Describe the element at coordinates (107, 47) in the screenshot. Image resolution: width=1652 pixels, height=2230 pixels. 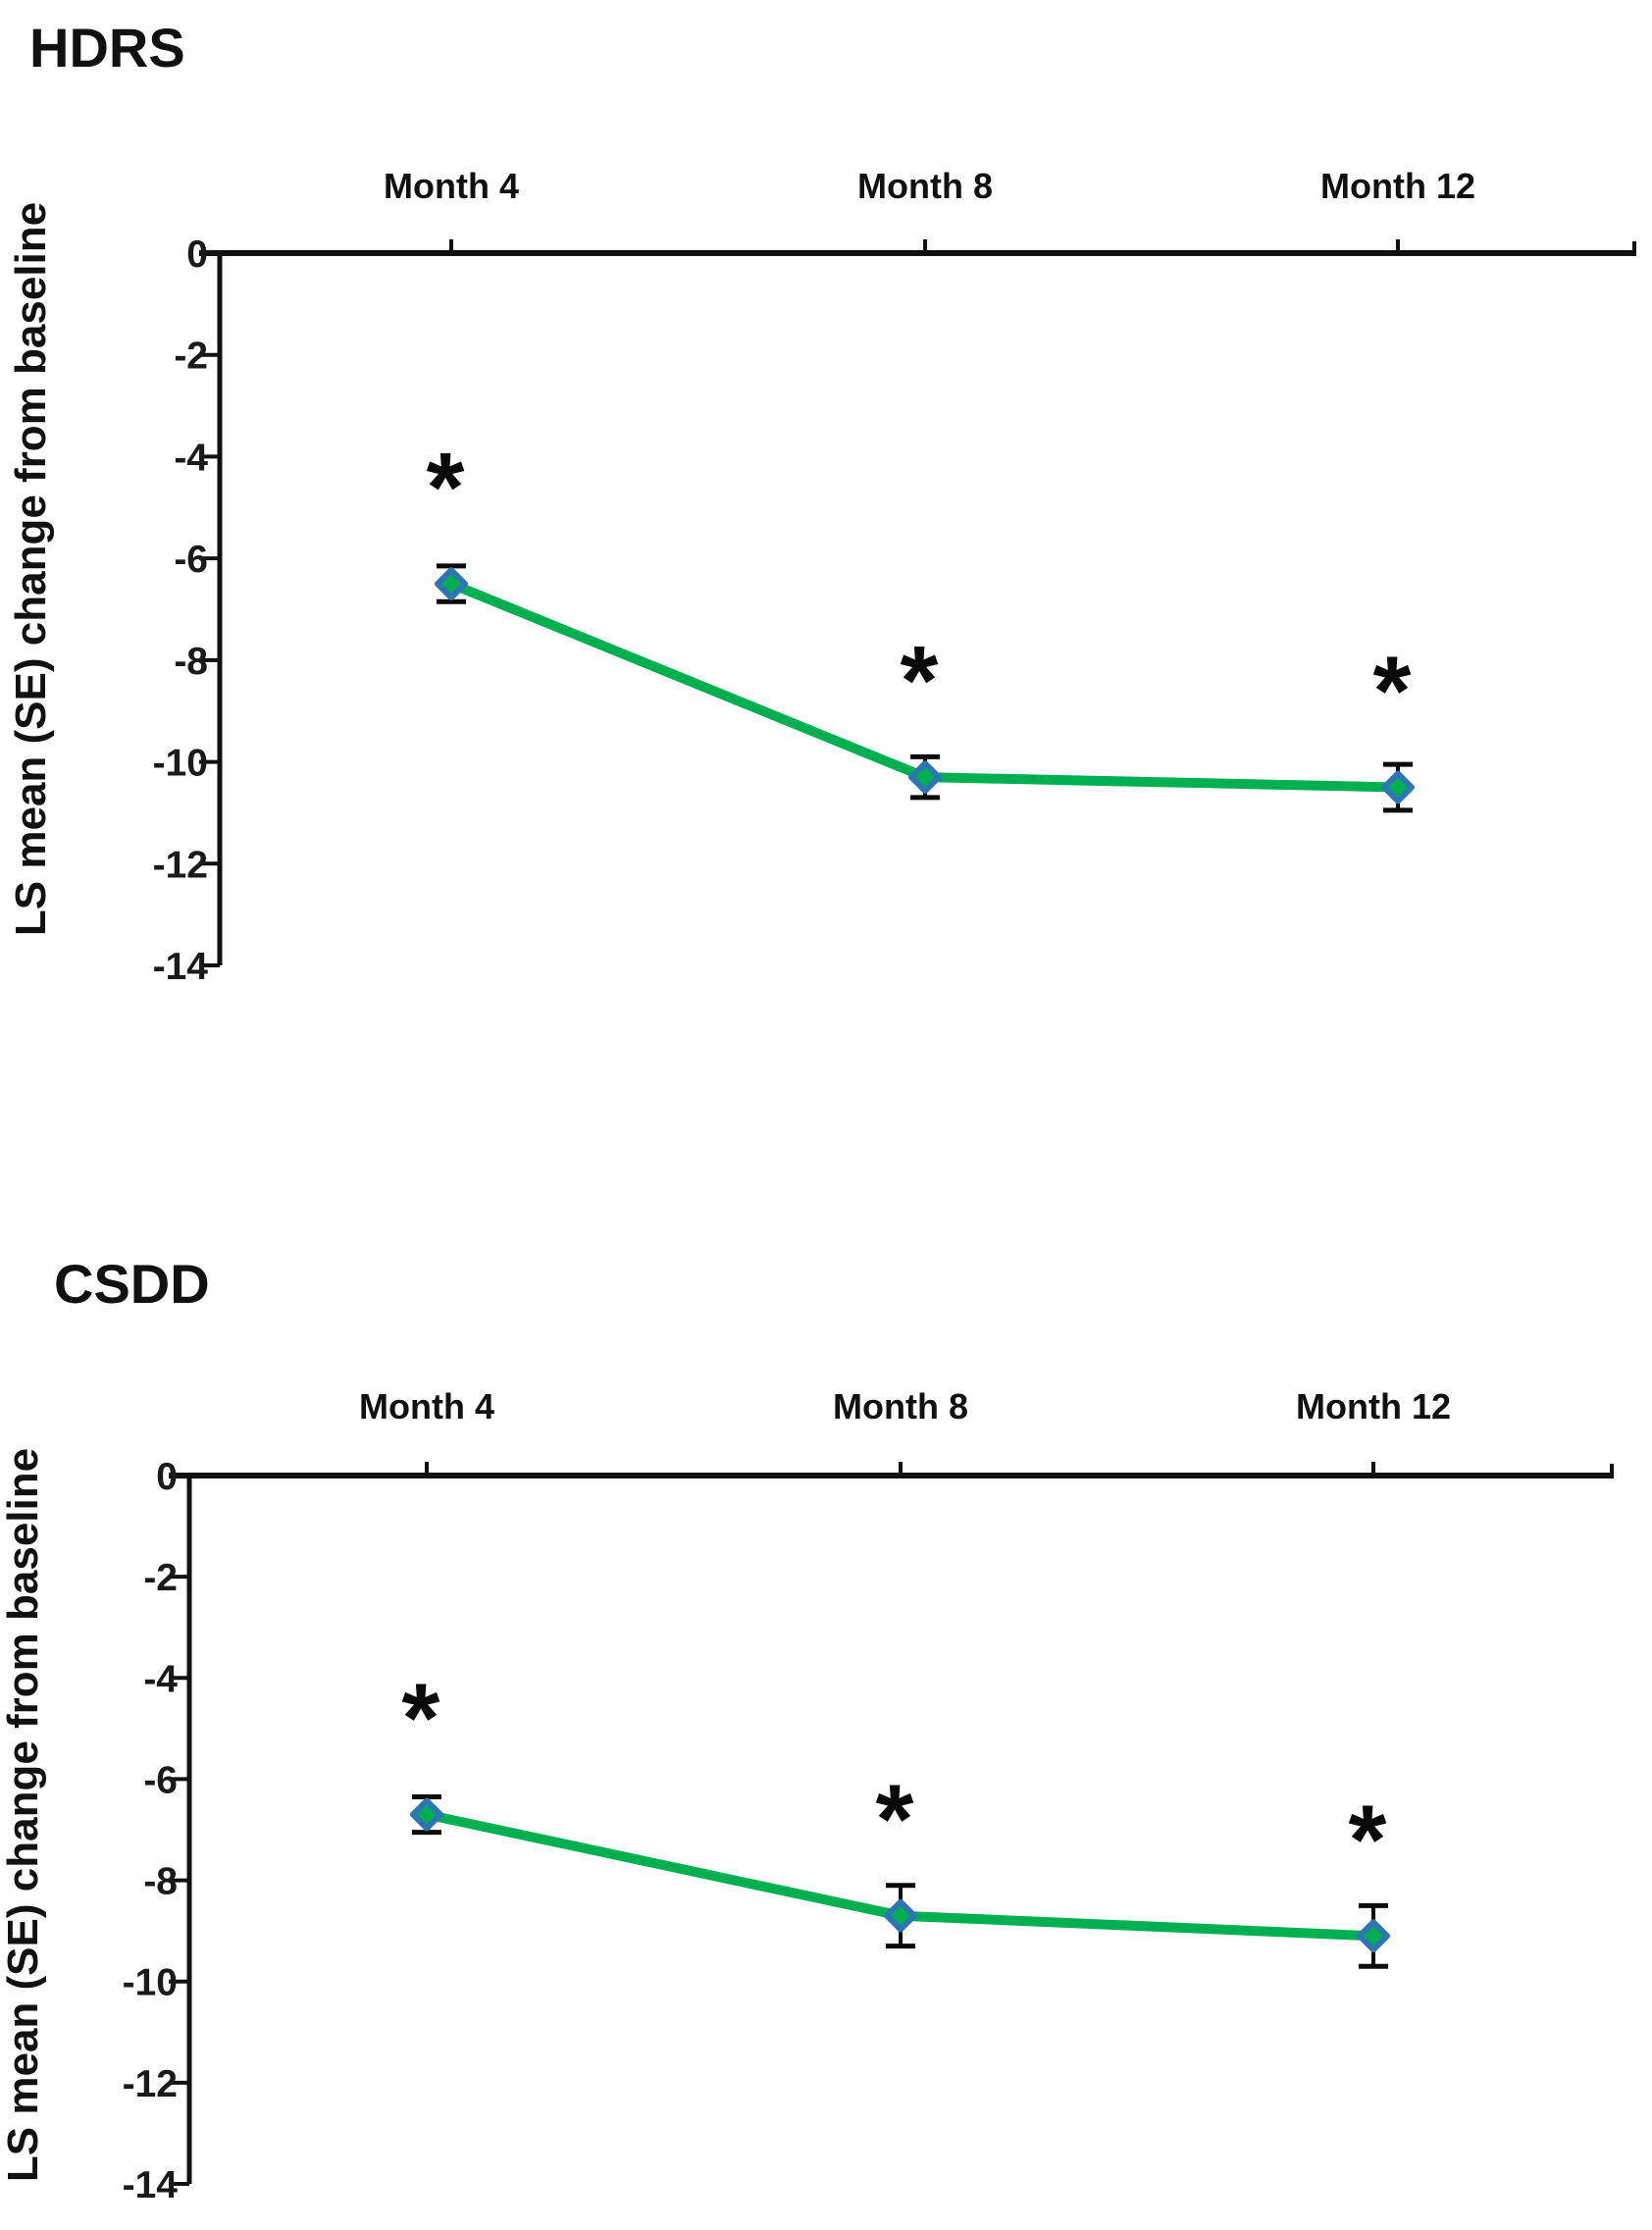
I see `chart-title: HDRS` at that location.